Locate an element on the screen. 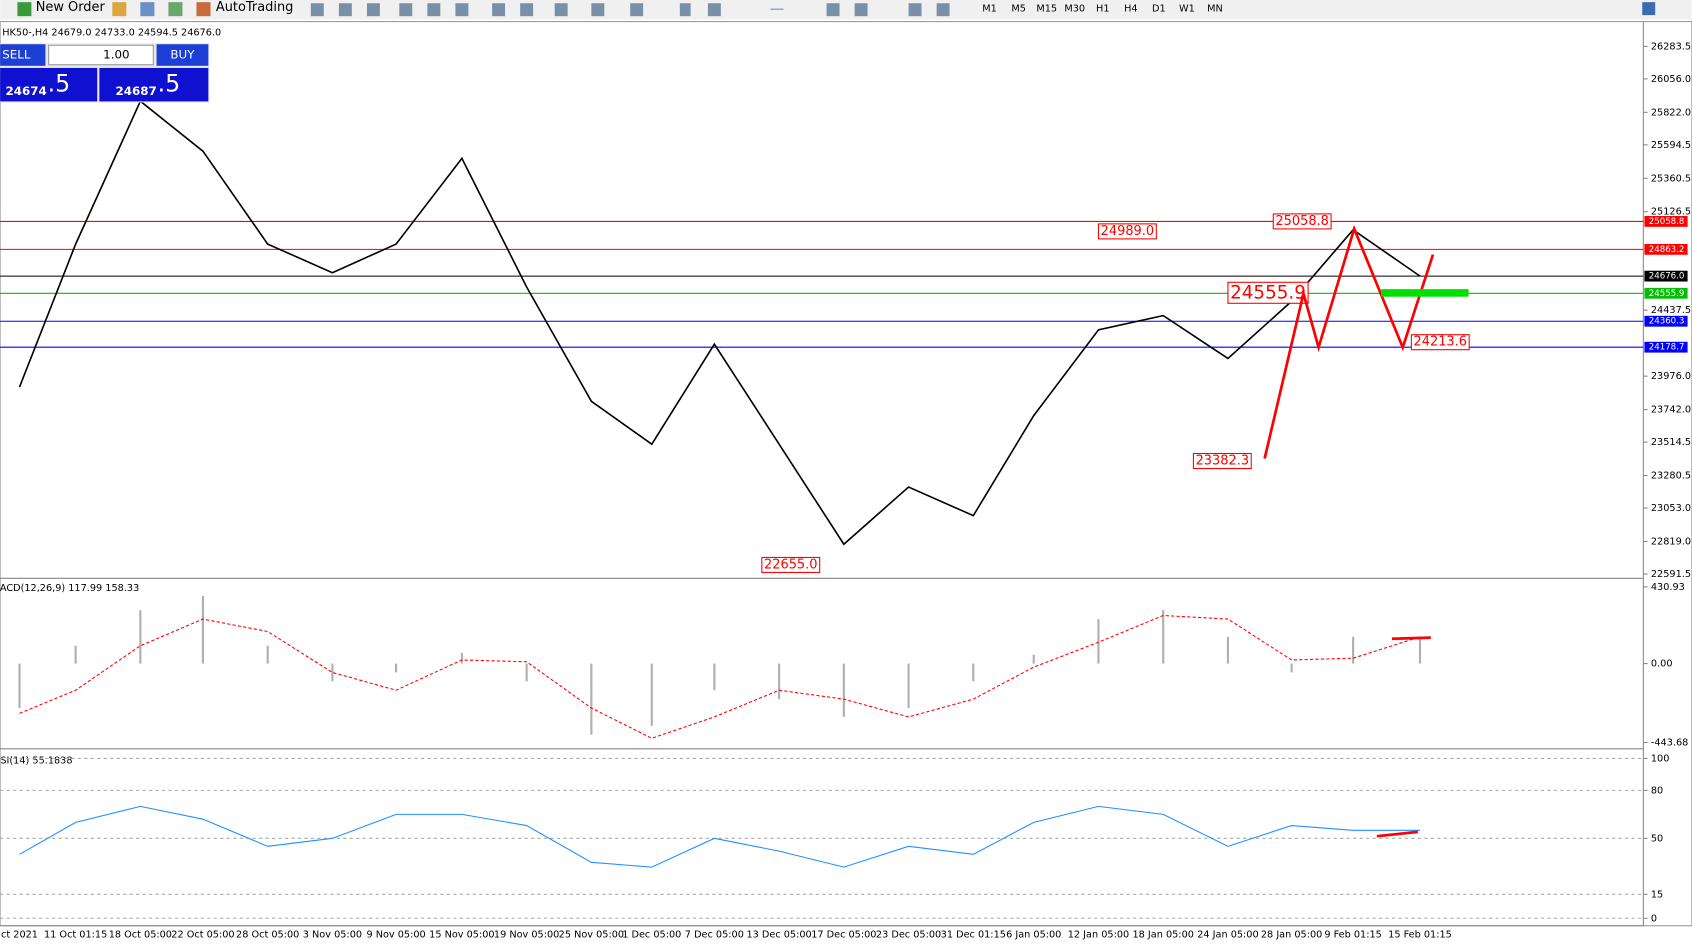 The width and height of the screenshot is (1692, 947). x-tick-label: 28 Jan 05:00 is located at coordinates (1291, 934).